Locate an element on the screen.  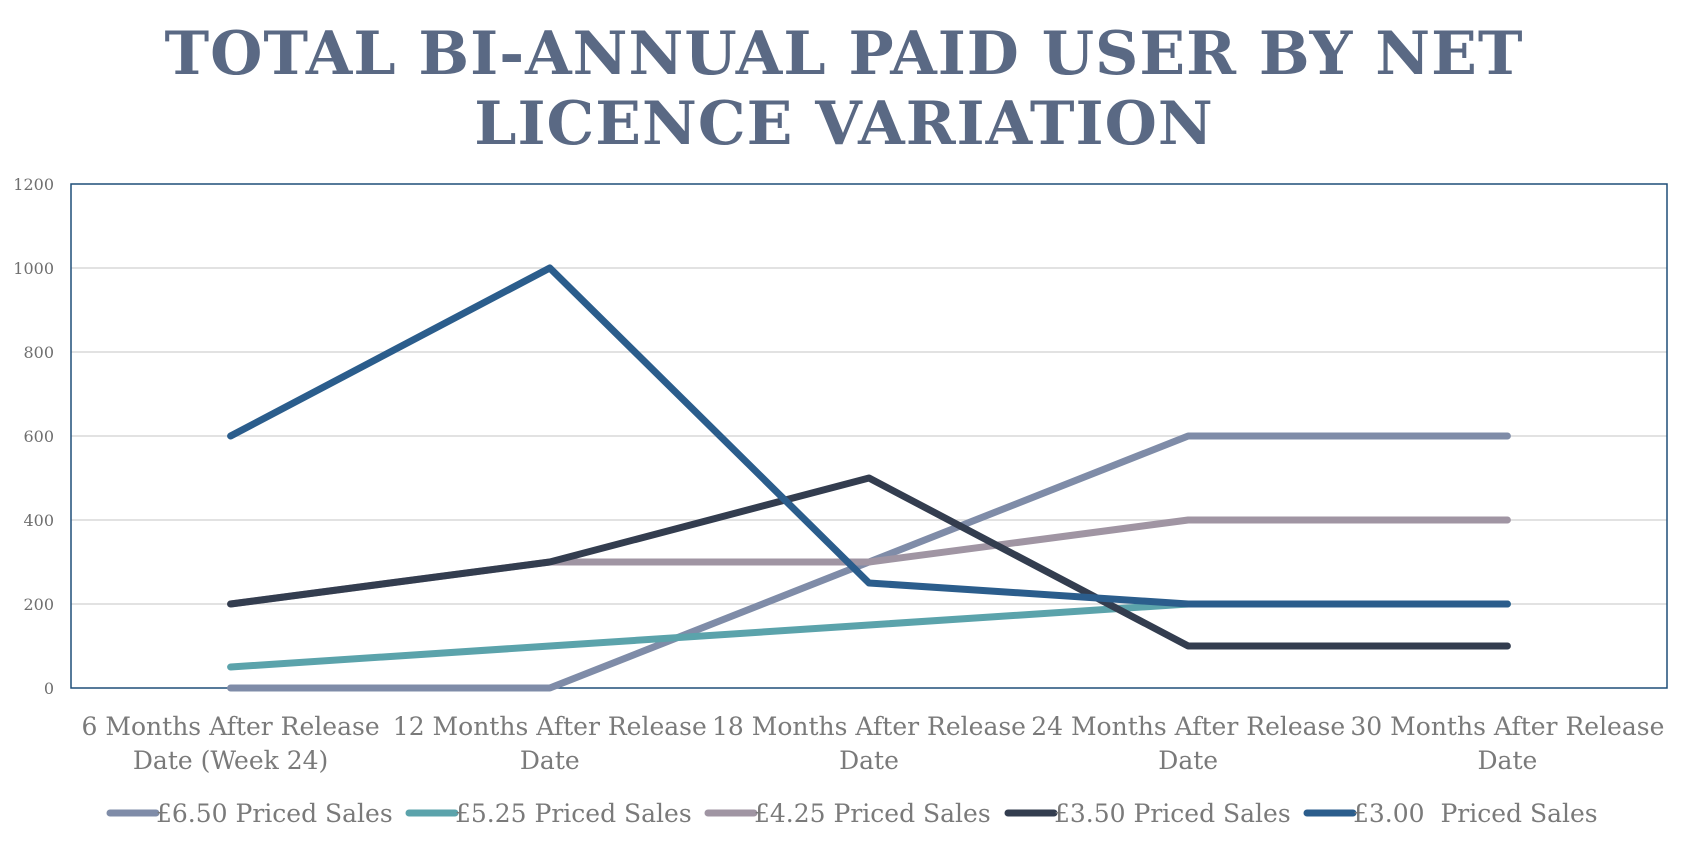
legend-label-1: £6.50 Priced Sales is located at coordinates (274, 813).